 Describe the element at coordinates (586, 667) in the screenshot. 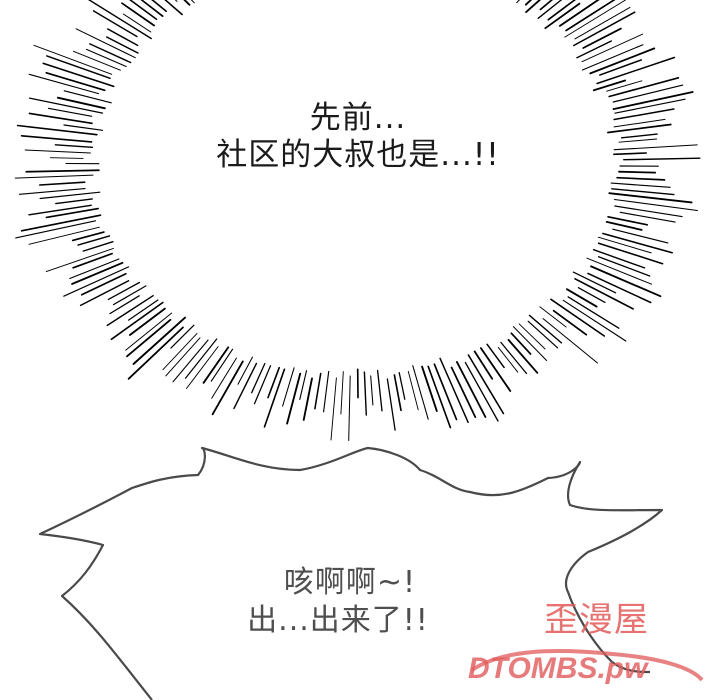

I see `watermark-logo-icon: DTOMBS.pw` at that location.